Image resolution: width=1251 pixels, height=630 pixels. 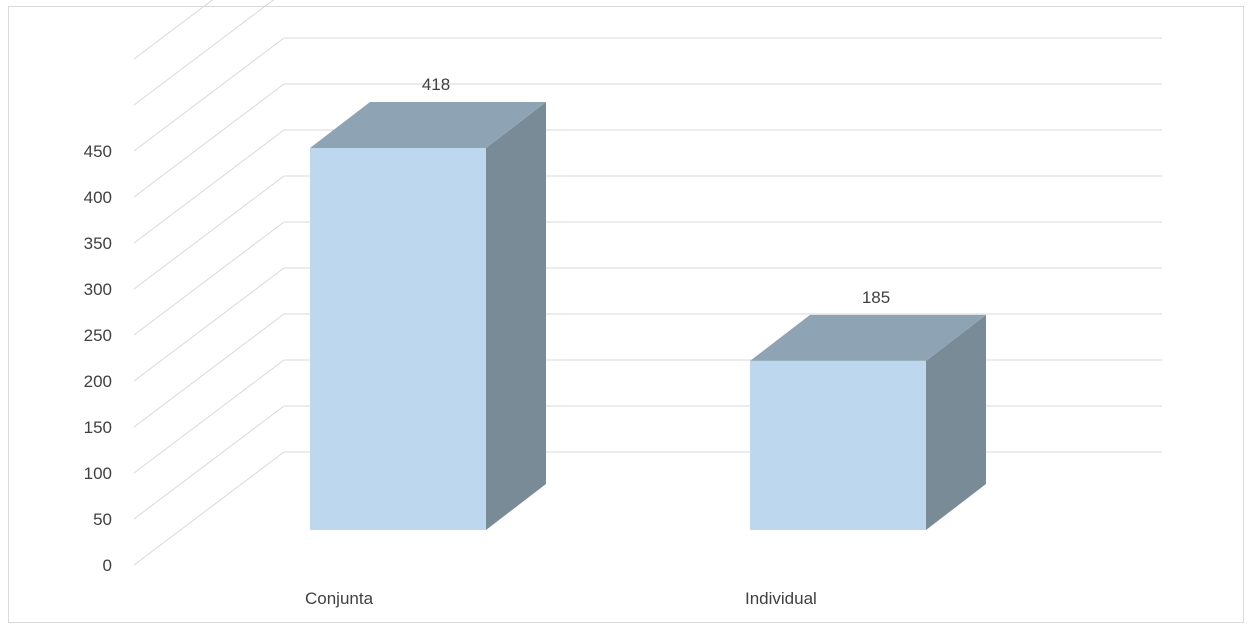 What do you see at coordinates (876, 297) in the screenshot?
I see `data-label: 185` at bounding box center [876, 297].